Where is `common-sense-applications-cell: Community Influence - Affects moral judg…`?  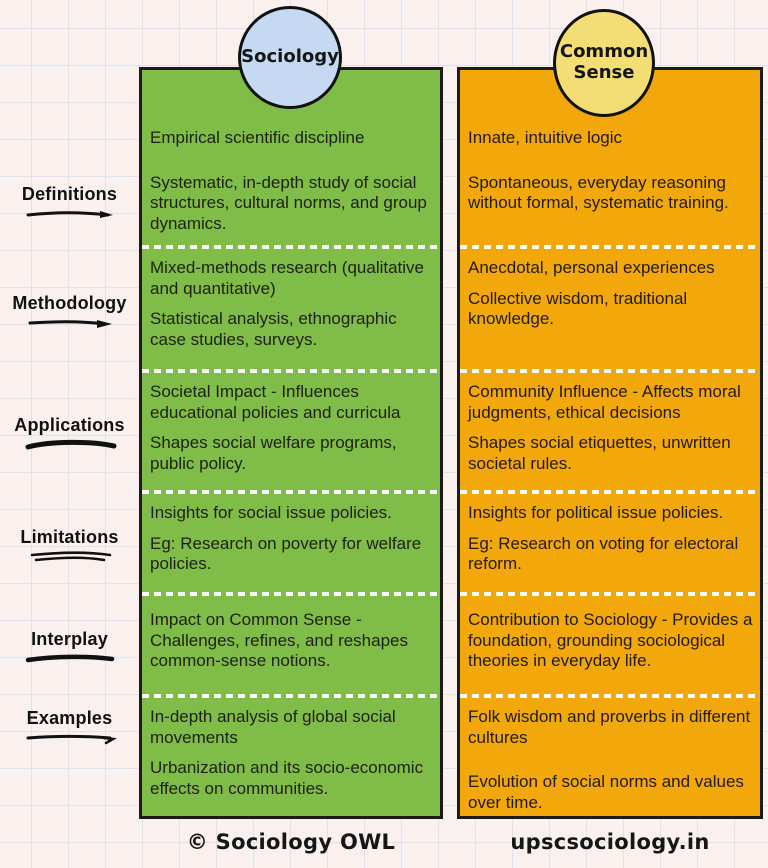 common-sense-applications-cell: Community Influence - Affects moral judg… is located at coordinates (610, 433).